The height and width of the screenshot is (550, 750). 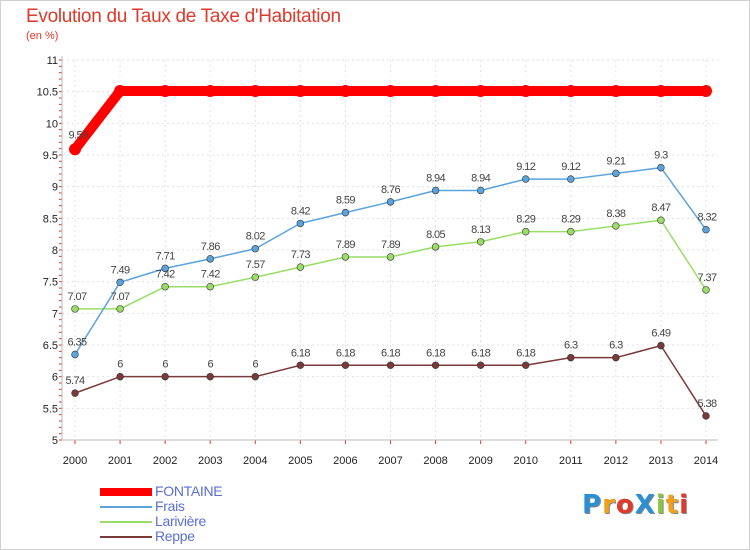 I want to click on chart-subtitle: (en %), so click(x=42, y=36).